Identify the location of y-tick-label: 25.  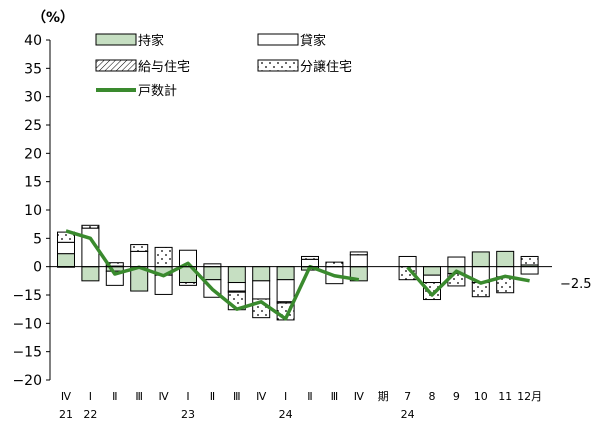
(33, 126).